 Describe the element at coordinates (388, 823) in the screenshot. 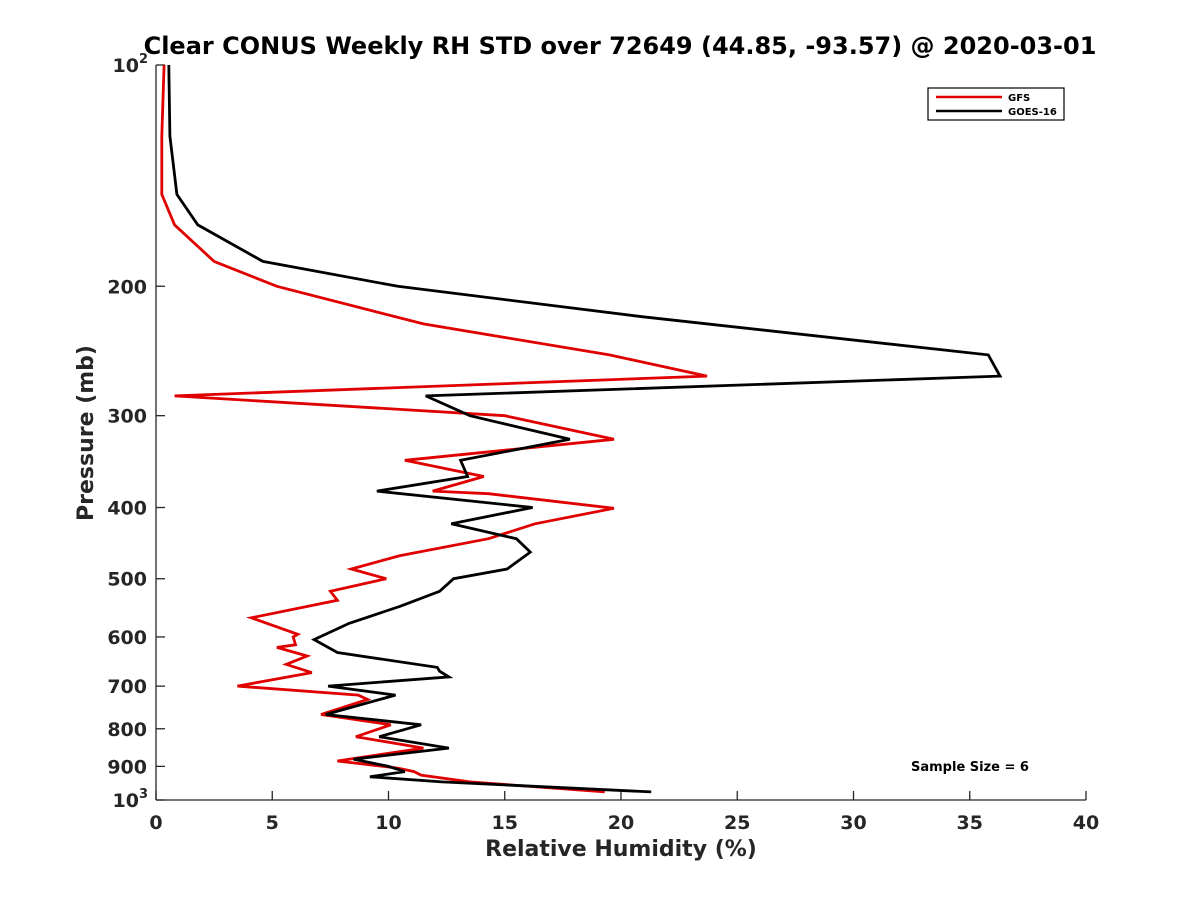

I see `x-tick-label: 10` at that location.